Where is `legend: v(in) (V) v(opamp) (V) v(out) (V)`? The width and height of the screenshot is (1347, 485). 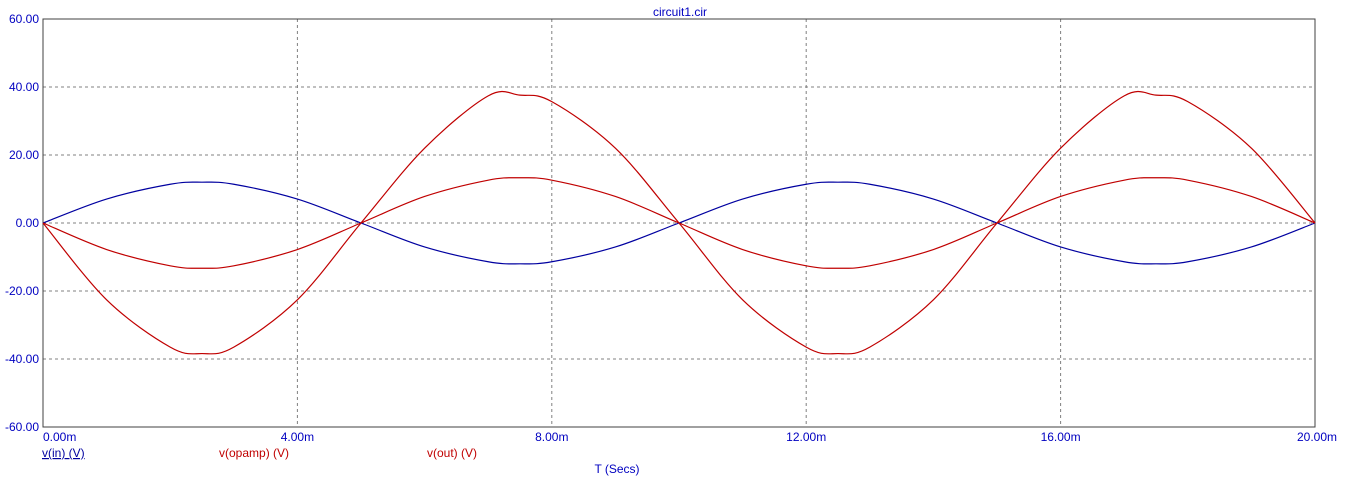 legend: v(in) (V) v(opamp) (V) v(out) (V) is located at coordinates (259, 453).